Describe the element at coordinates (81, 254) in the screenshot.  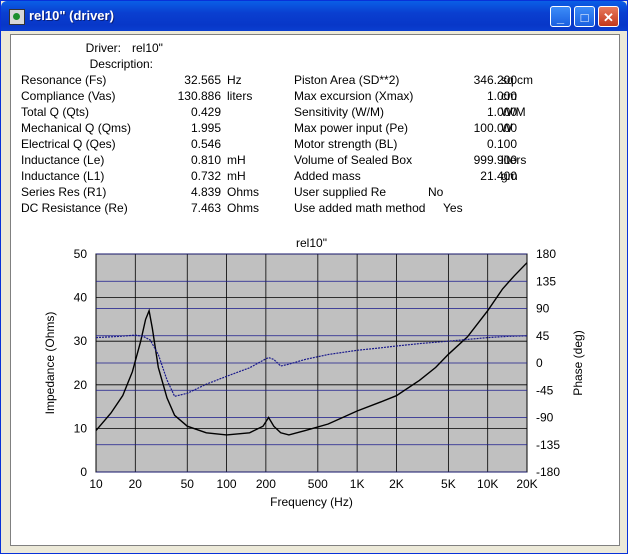
I see `y-tick-label: 50` at that location.